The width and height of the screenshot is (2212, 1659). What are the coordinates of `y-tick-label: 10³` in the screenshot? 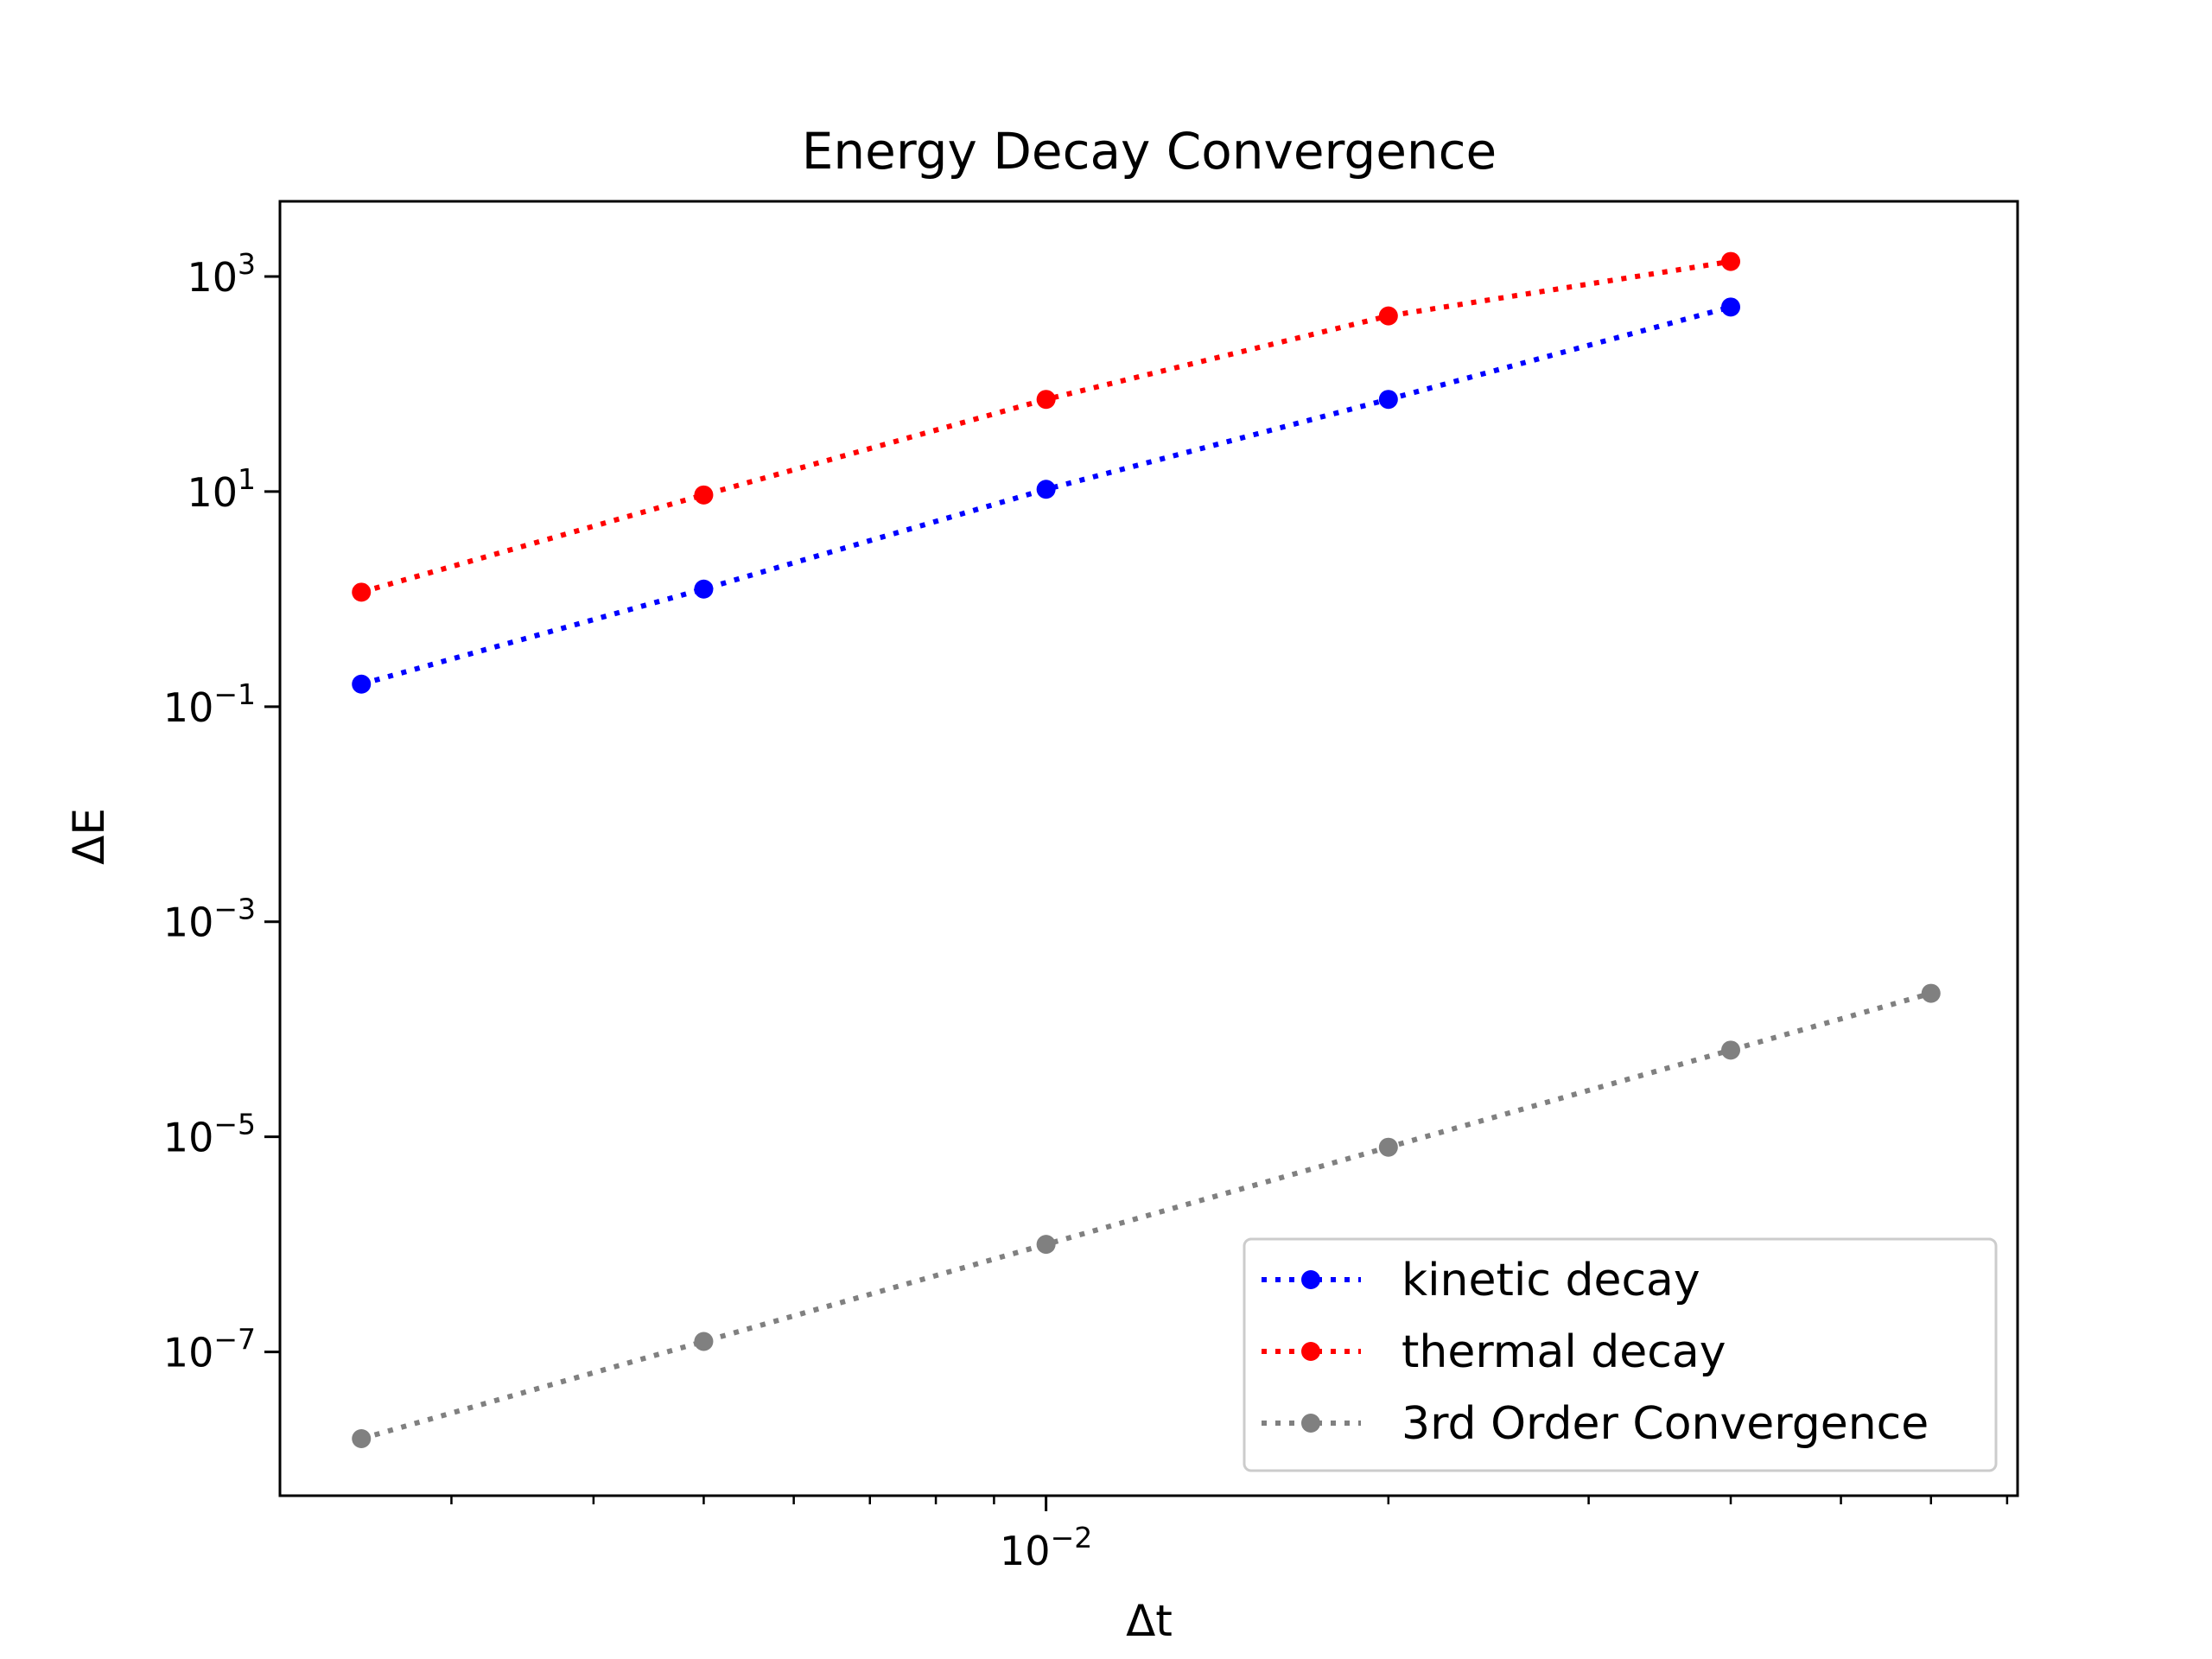 It's located at (221, 274).